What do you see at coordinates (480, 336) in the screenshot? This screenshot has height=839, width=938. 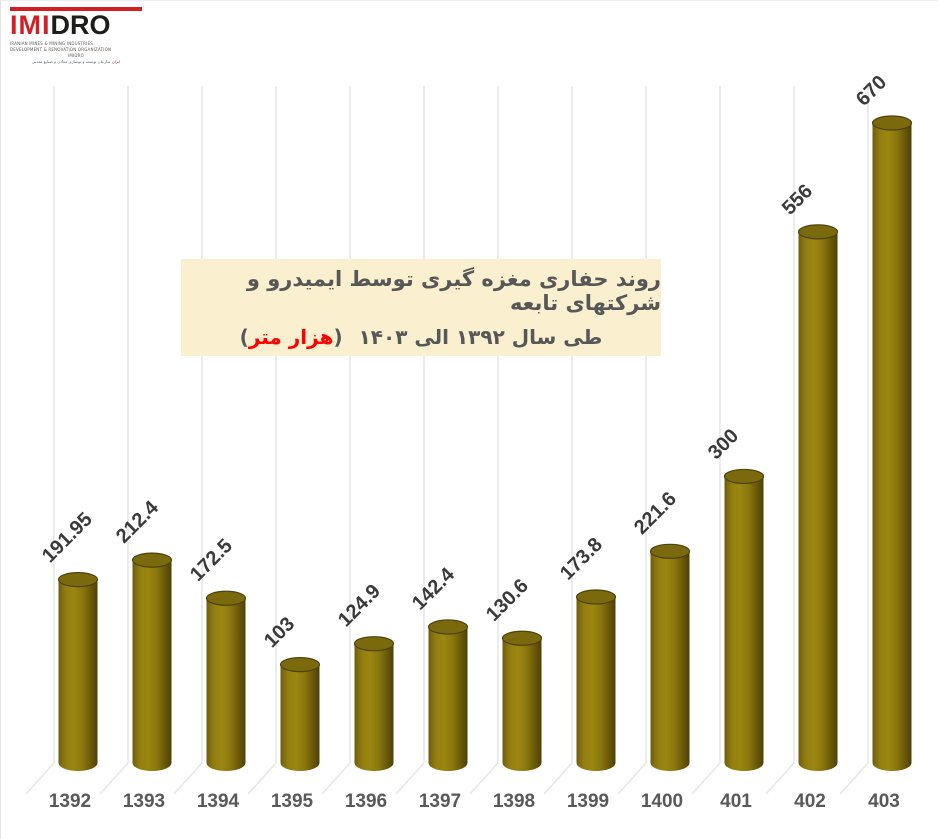 I see `chart-title-range: طی سال ۱۳۹۲ الی ۱۴۰۳` at bounding box center [480, 336].